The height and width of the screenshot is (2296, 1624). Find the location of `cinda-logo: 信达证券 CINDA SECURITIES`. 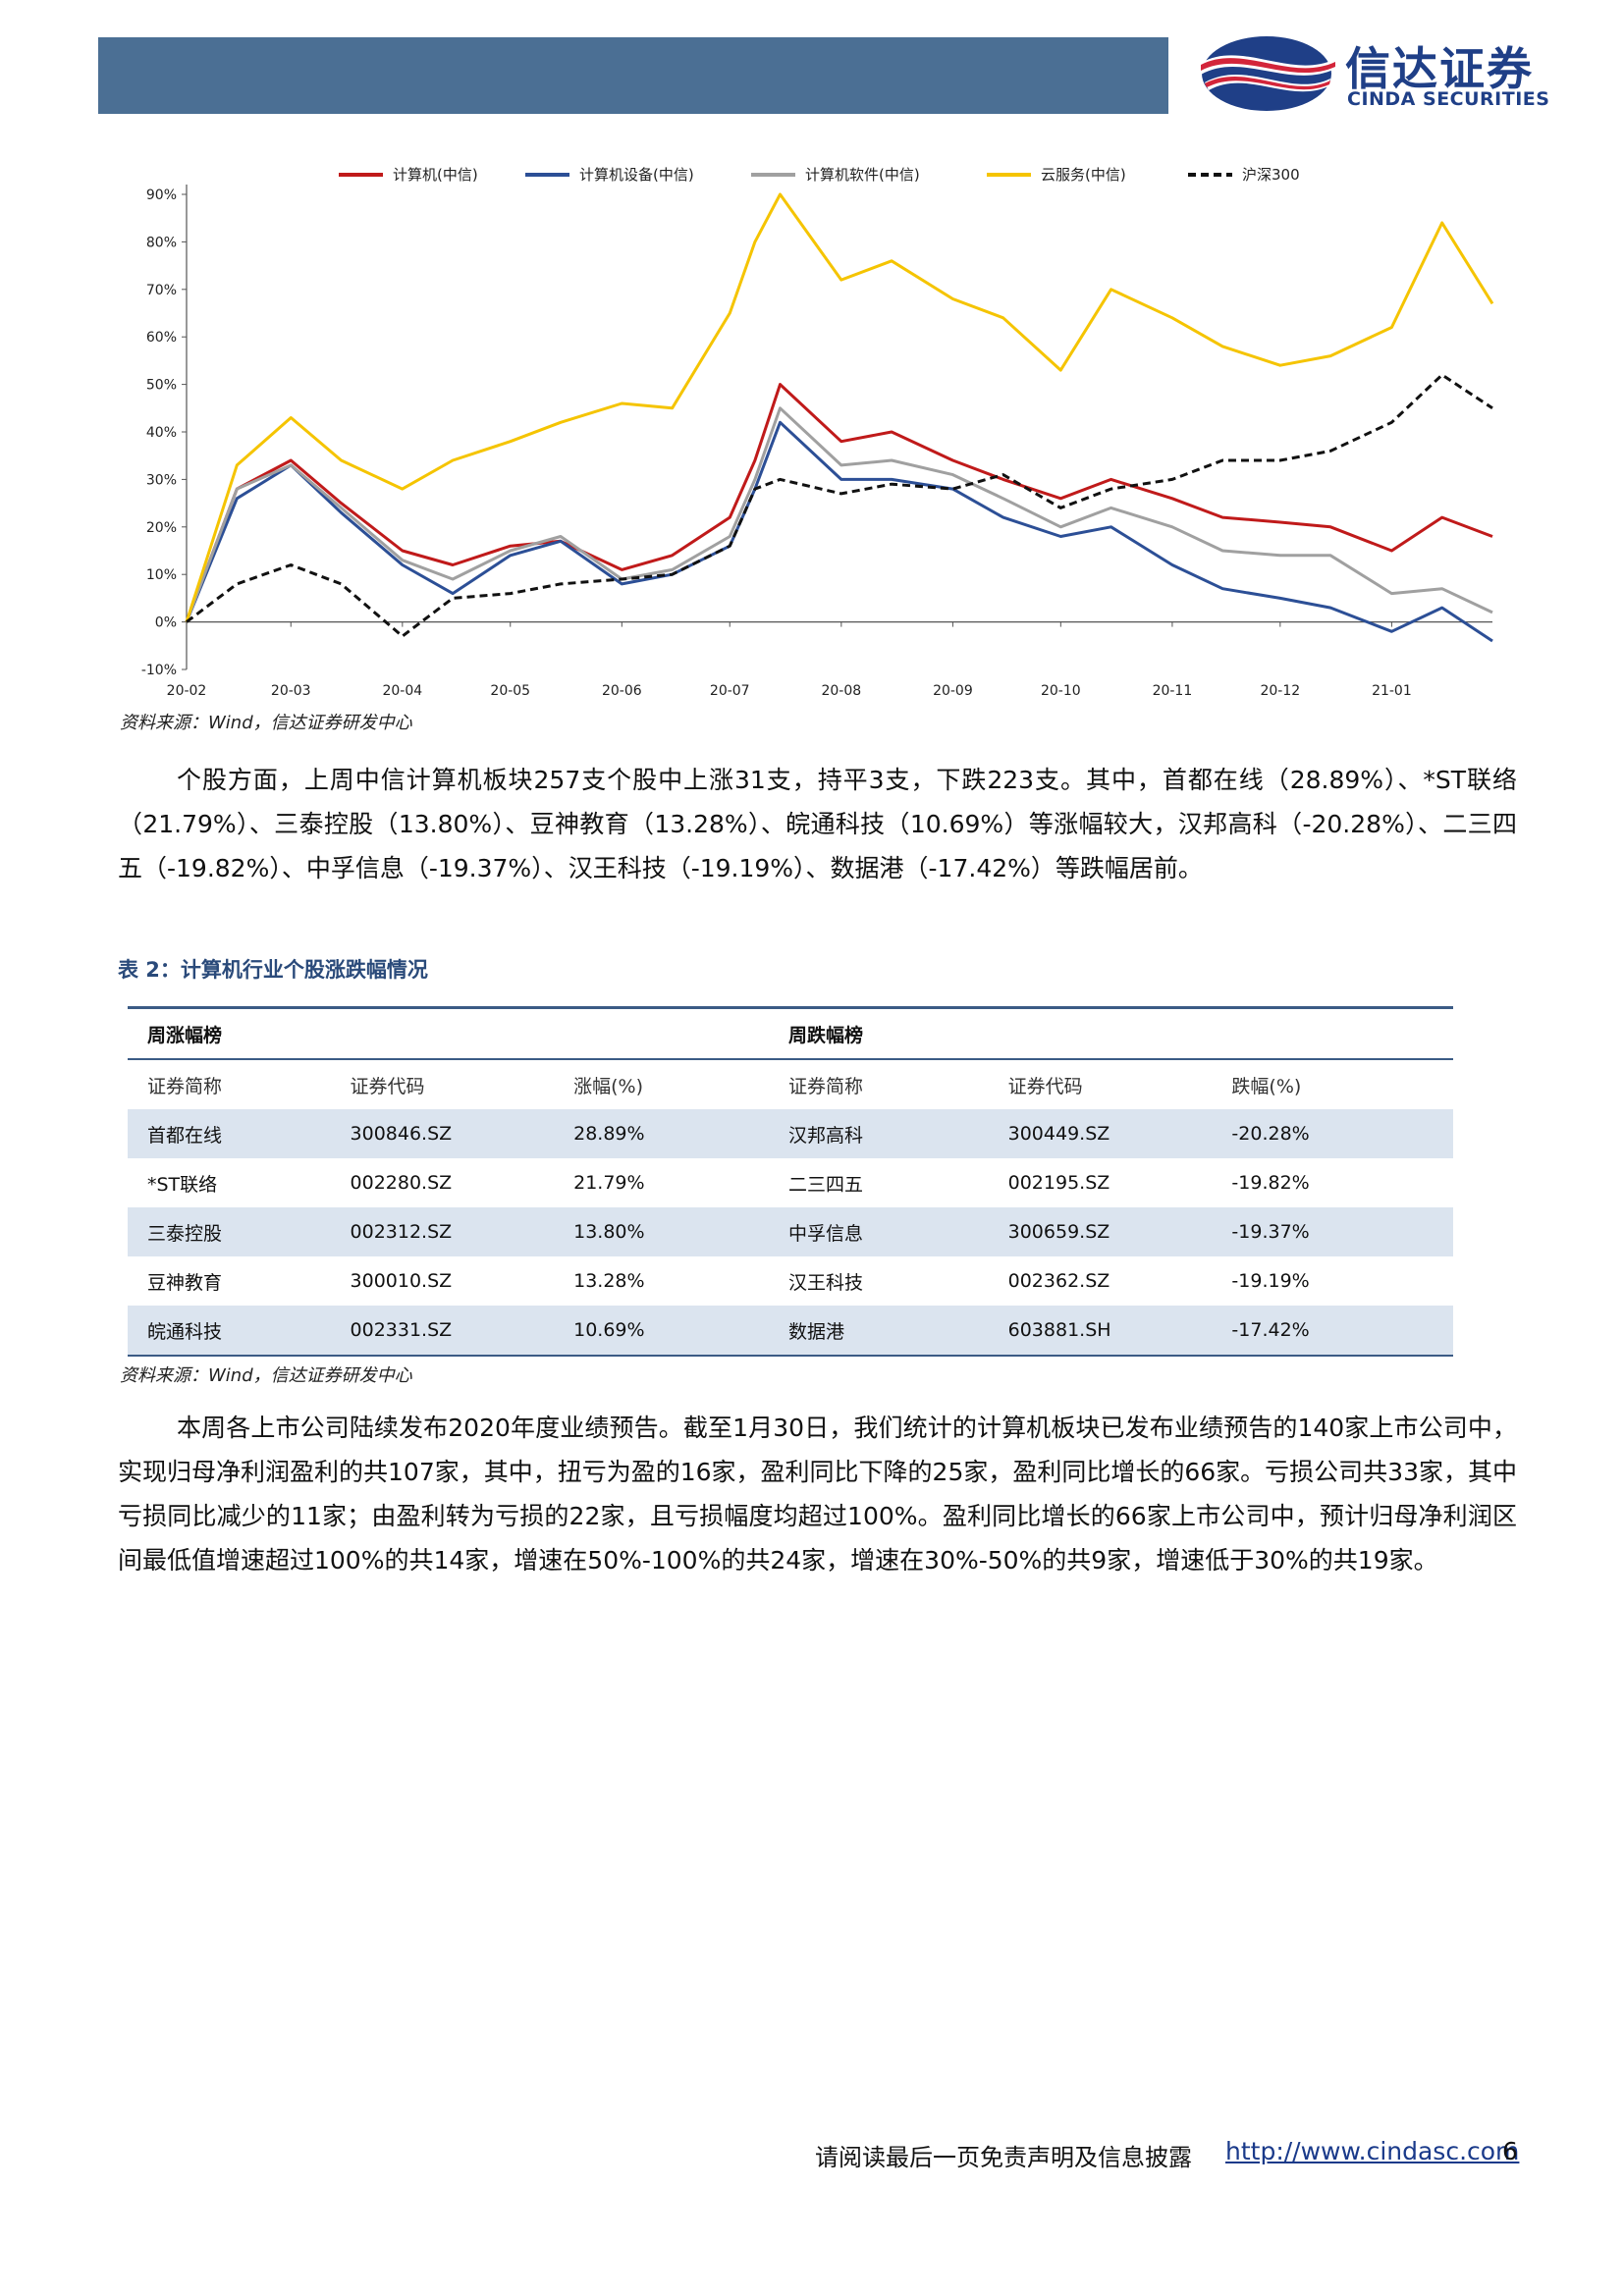

cinda-logo: 信达证券 CINDA SECURITIES is located at coordinates (1394, 74).